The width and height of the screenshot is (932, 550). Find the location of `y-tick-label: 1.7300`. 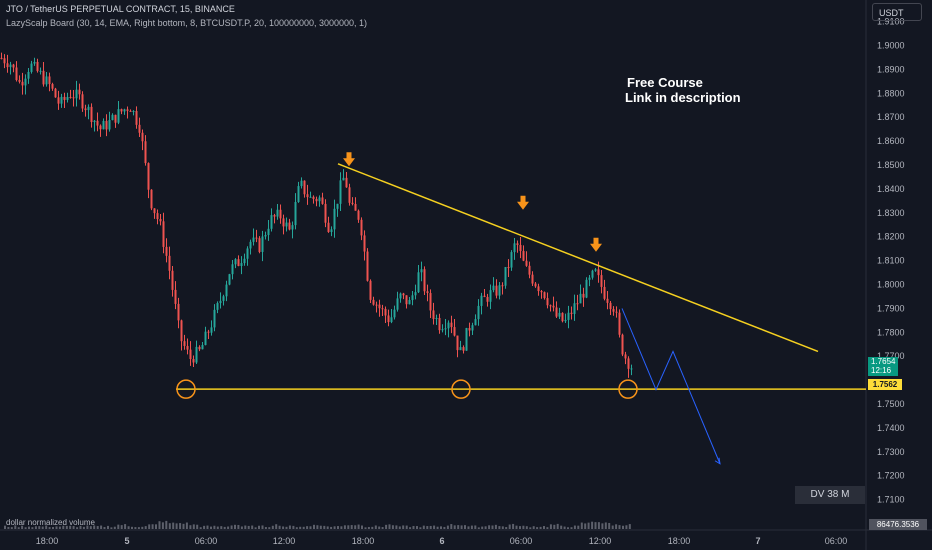

y-tick-label: 1.7300 is located at coordinates (891, 452).